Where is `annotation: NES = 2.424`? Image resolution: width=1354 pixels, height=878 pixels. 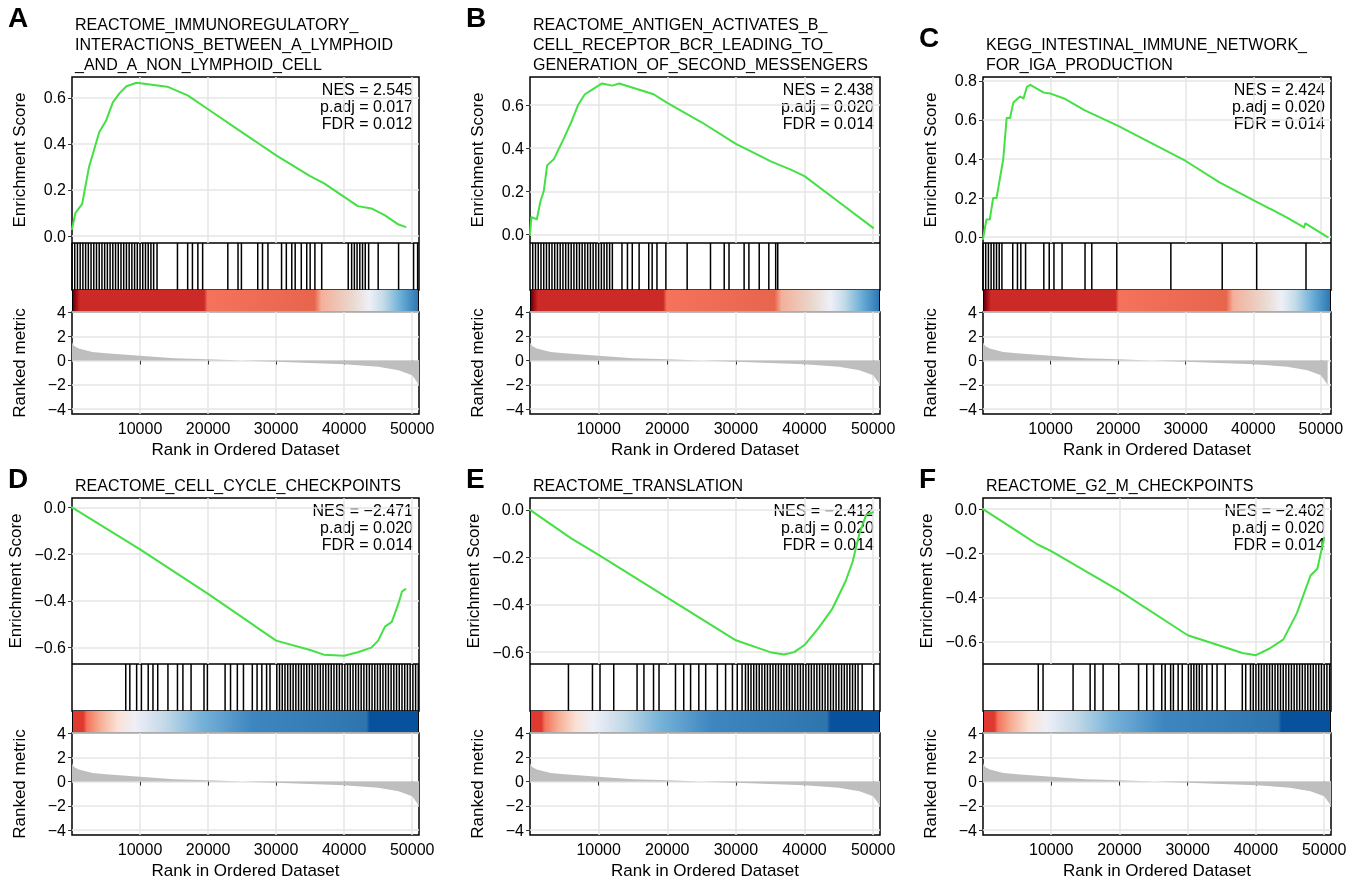 annotation: NES = 2.424 is located at coordinates (1279, 89).